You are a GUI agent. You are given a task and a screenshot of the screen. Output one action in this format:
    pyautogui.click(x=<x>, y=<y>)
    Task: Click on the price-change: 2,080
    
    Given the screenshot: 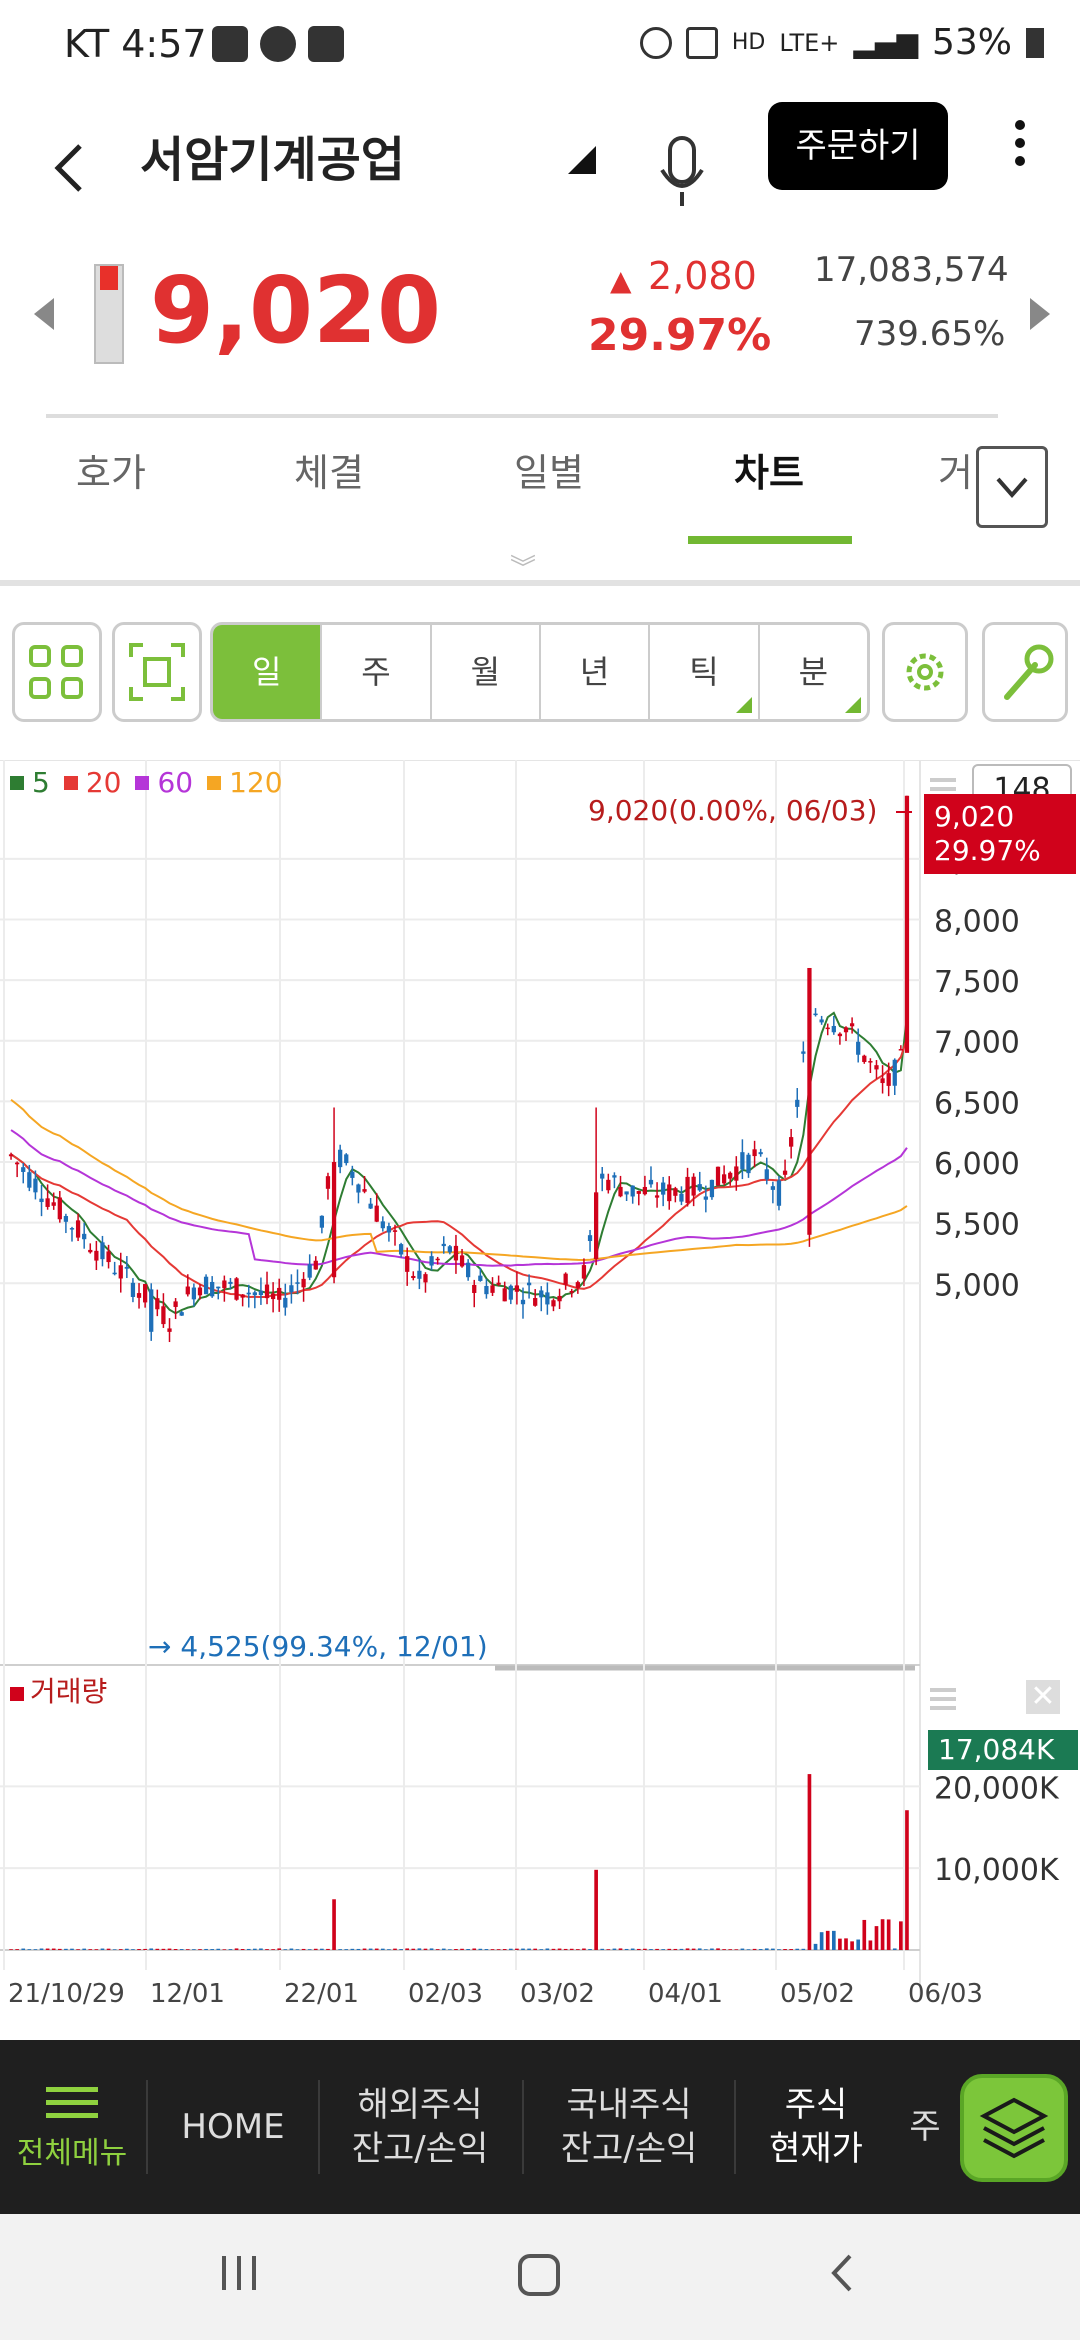 What is the action you would take?
    pyautogui.click(x=702, y=276)
    